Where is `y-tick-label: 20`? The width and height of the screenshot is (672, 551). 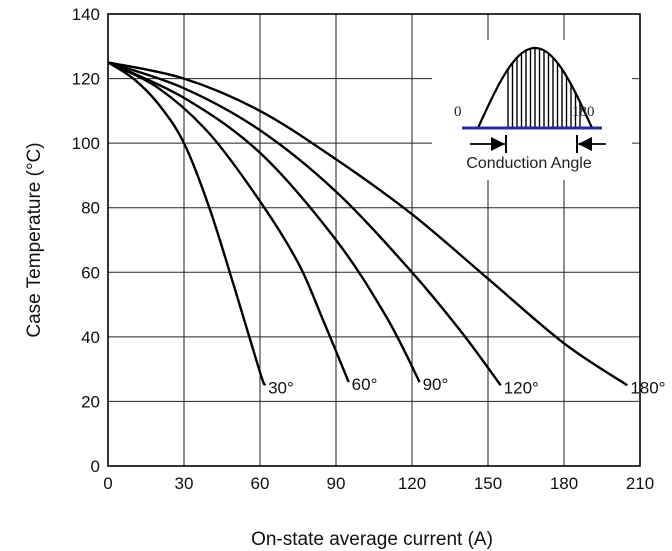 y-tick-label: 20 is located at coordinates (90, 401).